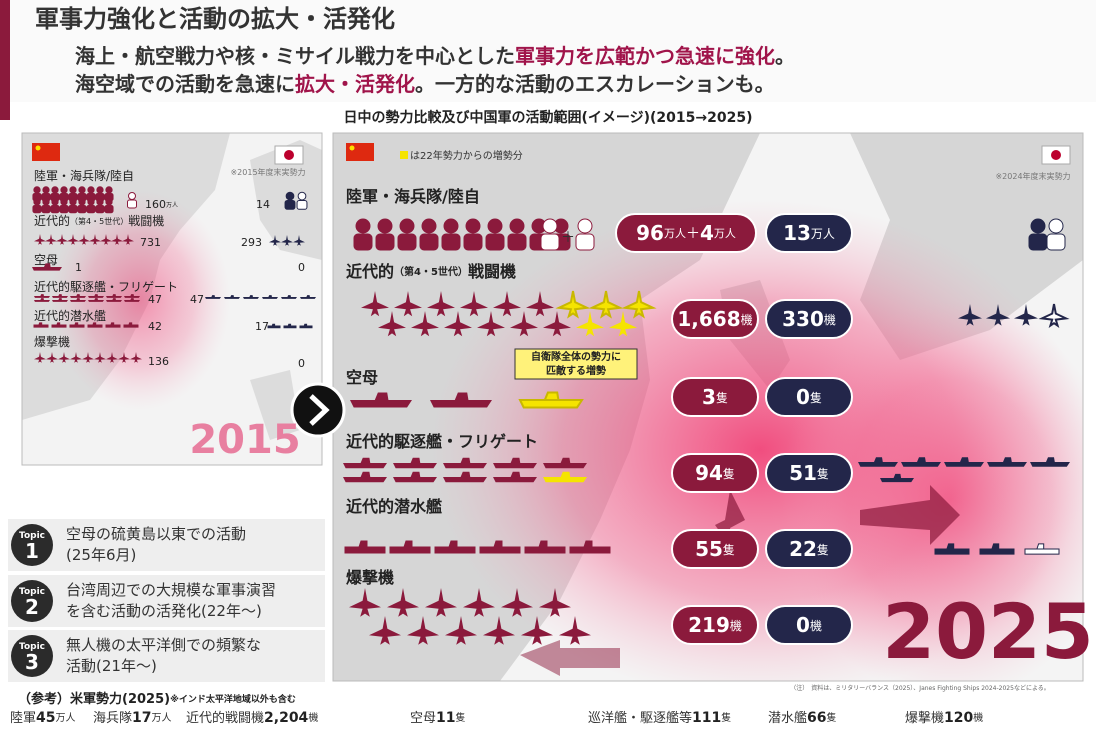  I want to click on pill-value: 3隻, so click(715, 397).